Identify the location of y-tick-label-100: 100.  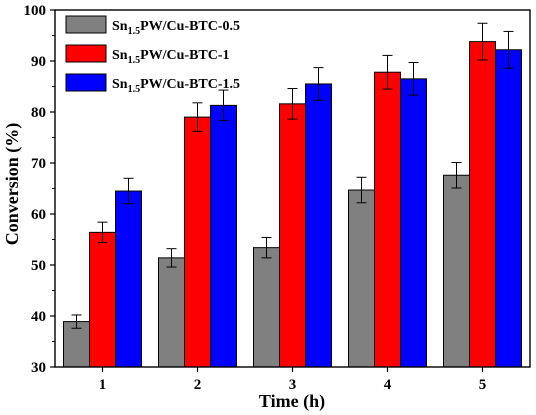
(35, 11).